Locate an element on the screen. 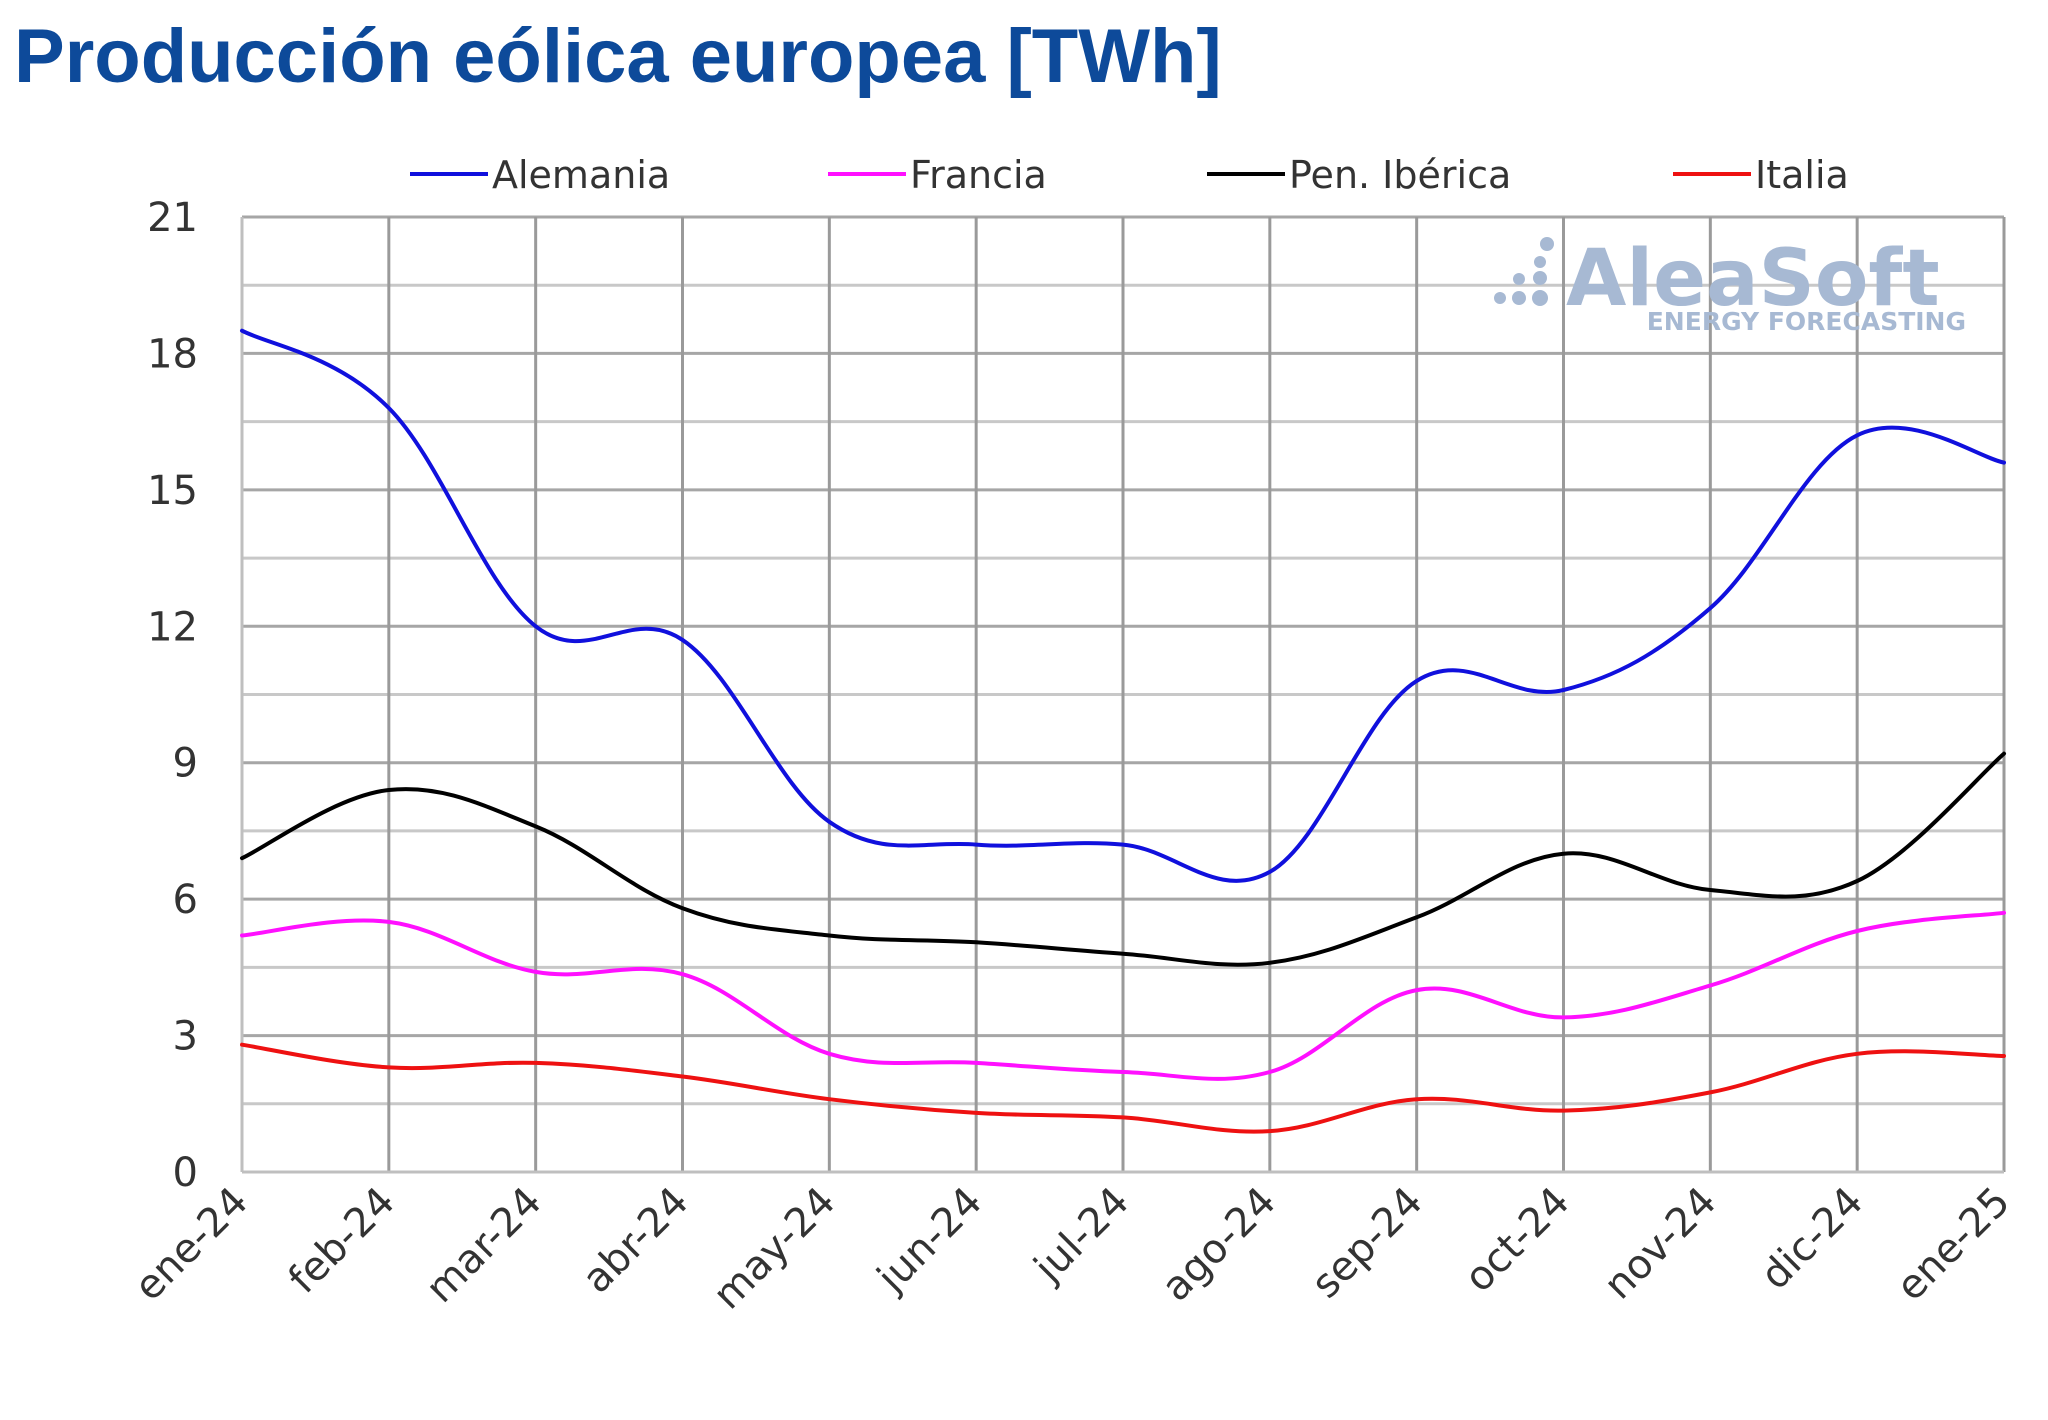 The image size is (2048, 1420). watermark-logo: AleaSoft ENERGY FORECASTING is located at coordinates (1730, 285).